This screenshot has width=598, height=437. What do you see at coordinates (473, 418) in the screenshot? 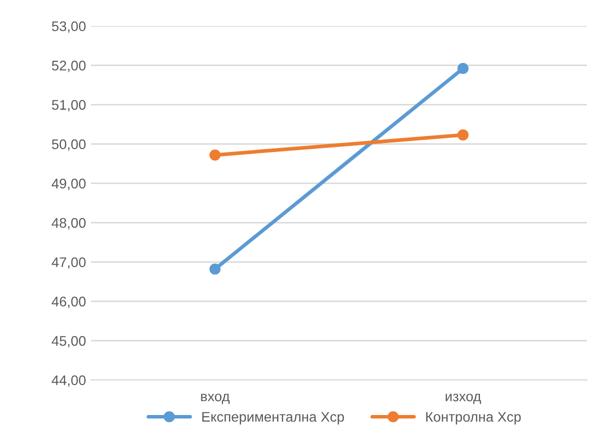
I see `legend-label: Контролна Хср` at bounding box center [473, 418].